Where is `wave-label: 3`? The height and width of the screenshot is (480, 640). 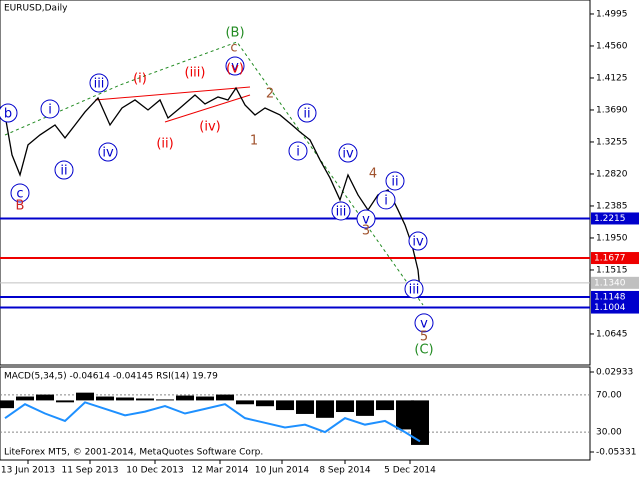
wave-label: 3 is located at coordinates (366, 230).